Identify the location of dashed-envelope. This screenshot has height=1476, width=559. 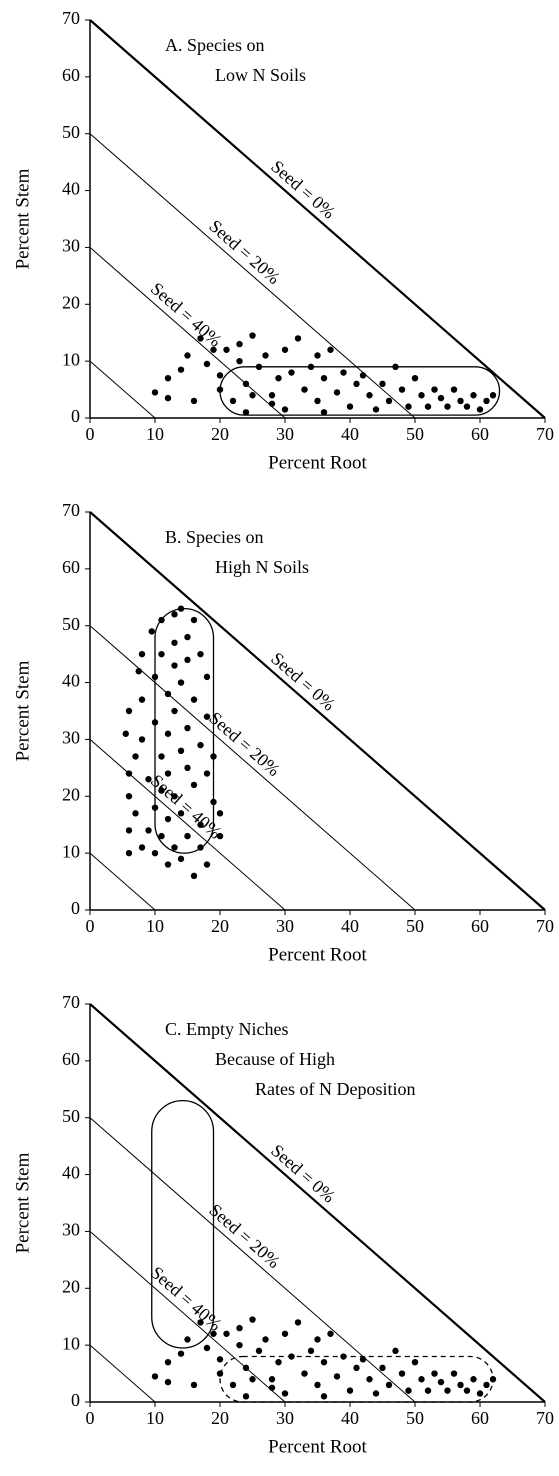
(356, 1379).